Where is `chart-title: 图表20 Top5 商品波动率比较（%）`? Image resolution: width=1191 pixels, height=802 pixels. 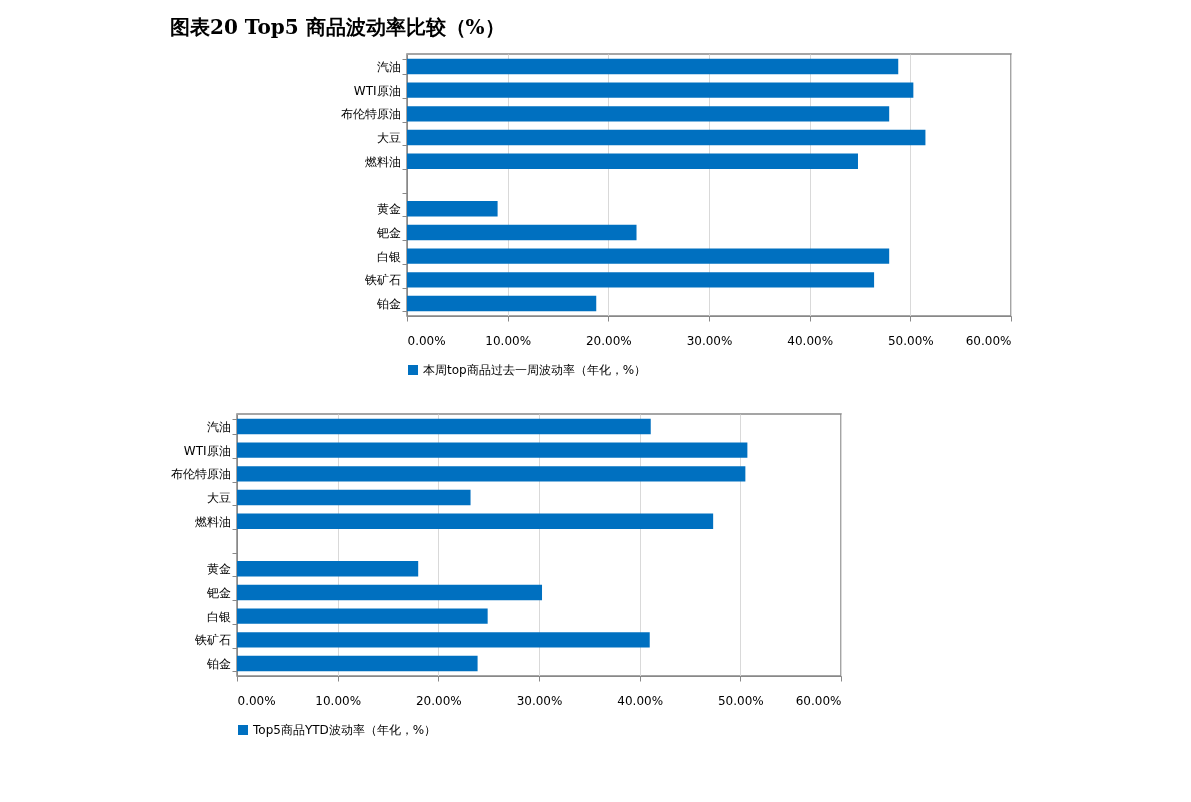
chart-title: 图表20 Top5 商品波动率比较（%） is located at coordinates (337, 27).